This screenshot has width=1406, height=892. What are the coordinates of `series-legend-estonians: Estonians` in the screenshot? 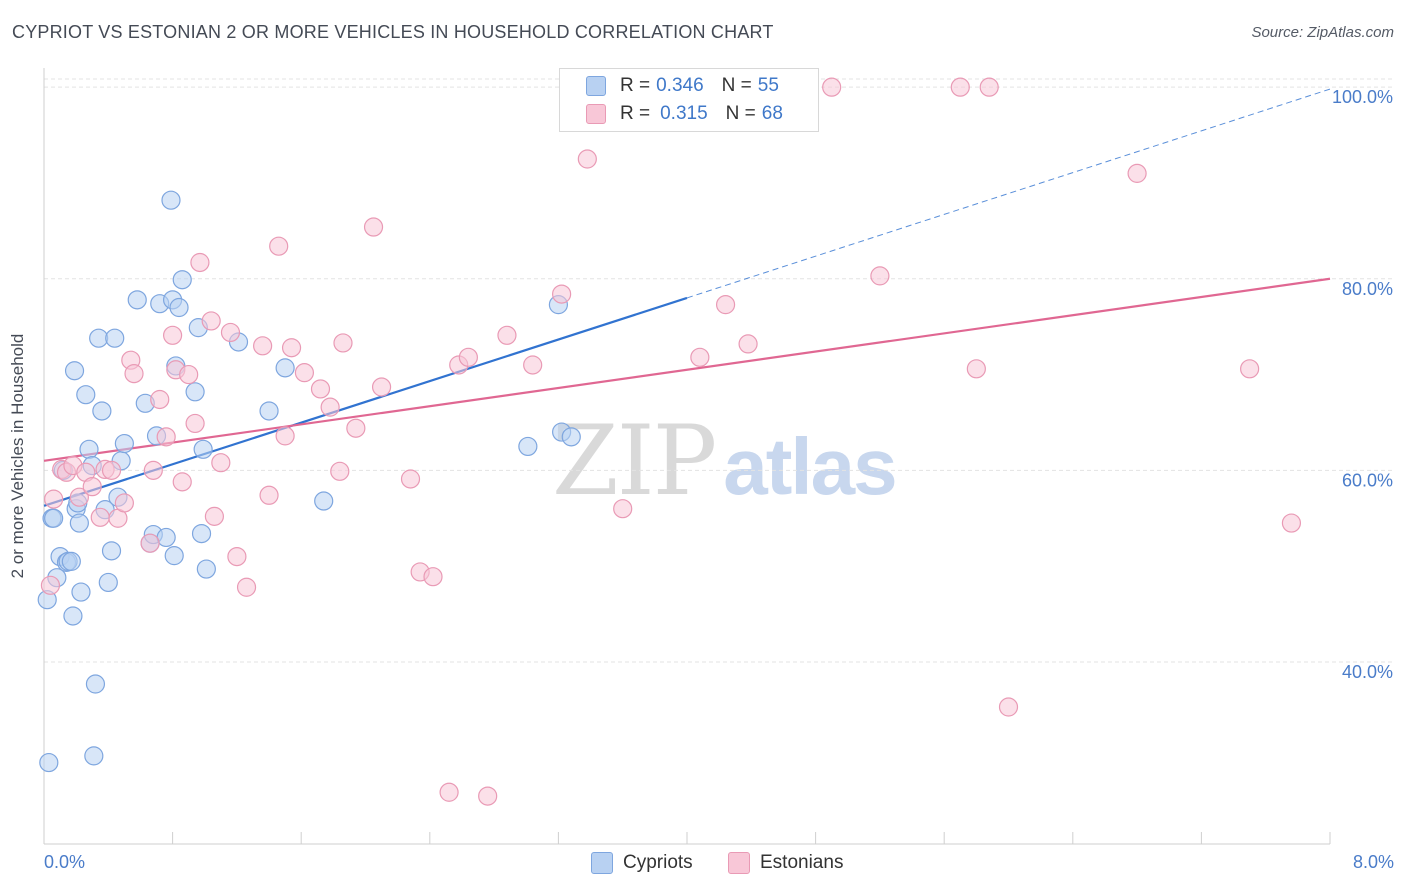 It's located at (785, 863).